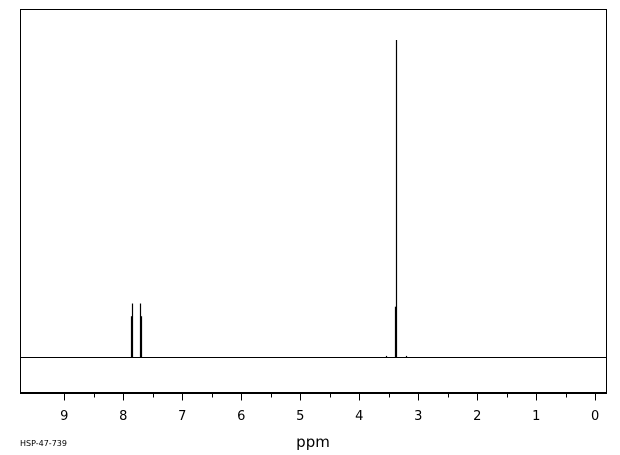  Describe the element at coordinates (123, 416) in the screenshot. I see `x-tick-label-8: 8` at that location.